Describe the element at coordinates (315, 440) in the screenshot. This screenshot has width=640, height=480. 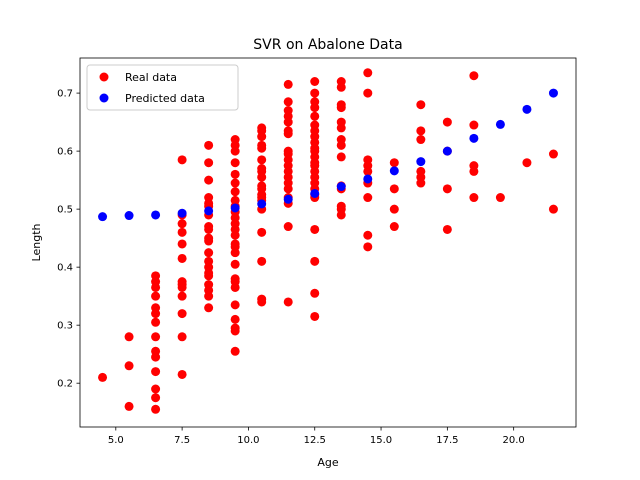
I see `x-tick-label: 12.5` at that location.